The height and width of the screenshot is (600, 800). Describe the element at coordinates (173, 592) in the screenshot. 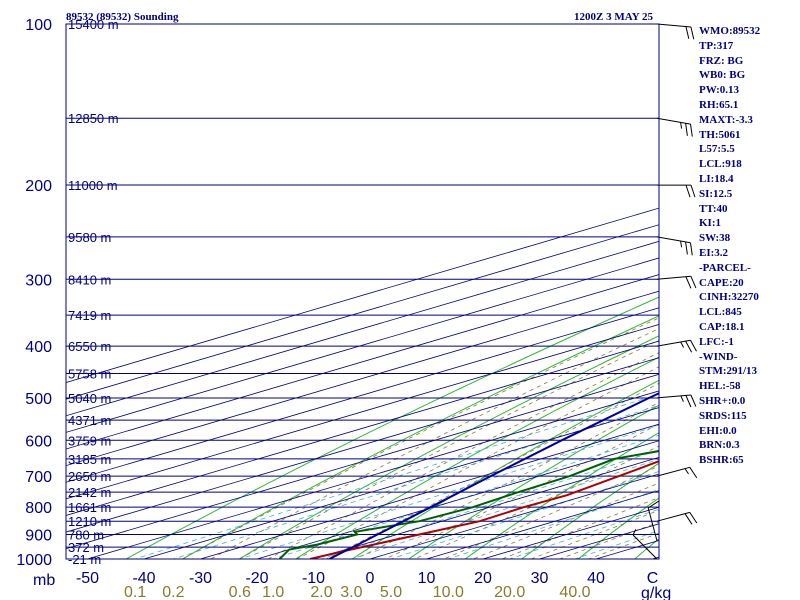

I see `mixing-ratio-tick-label: 0.2` at that location.